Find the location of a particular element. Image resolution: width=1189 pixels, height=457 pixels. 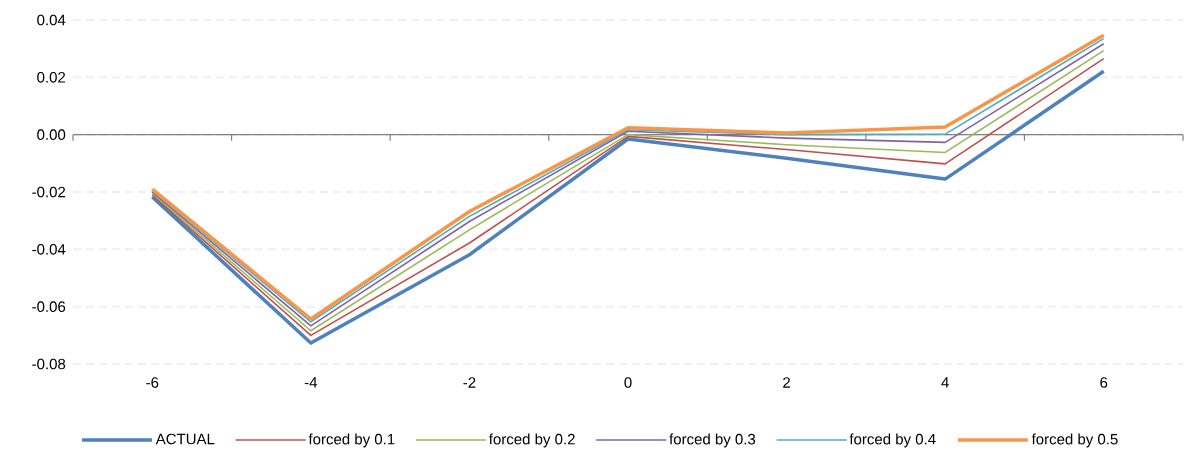

x-tick-label: -2 is located at coordinates (469, 382).